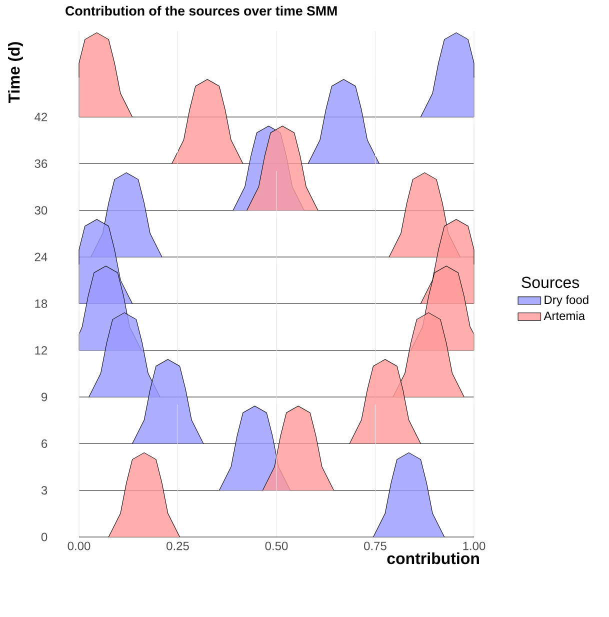 This screenshot has height=617, width=609. What do you see at coordinates (41, 257) in the screenshot?
I see `y-axis-title: 24` at bounding box center [41, 257].